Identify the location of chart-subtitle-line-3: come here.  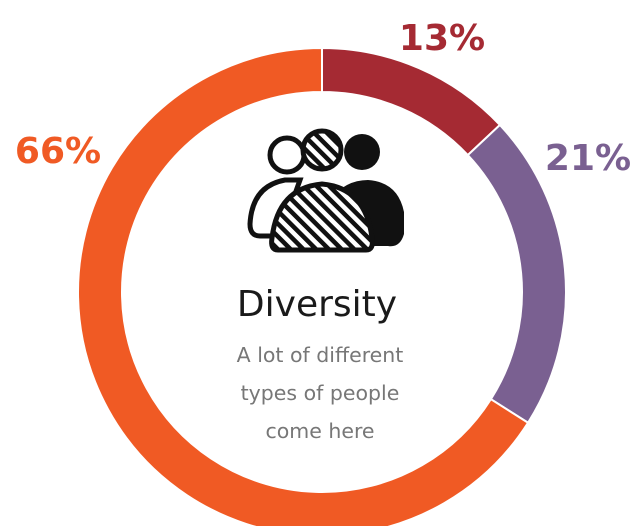
(319, 431).